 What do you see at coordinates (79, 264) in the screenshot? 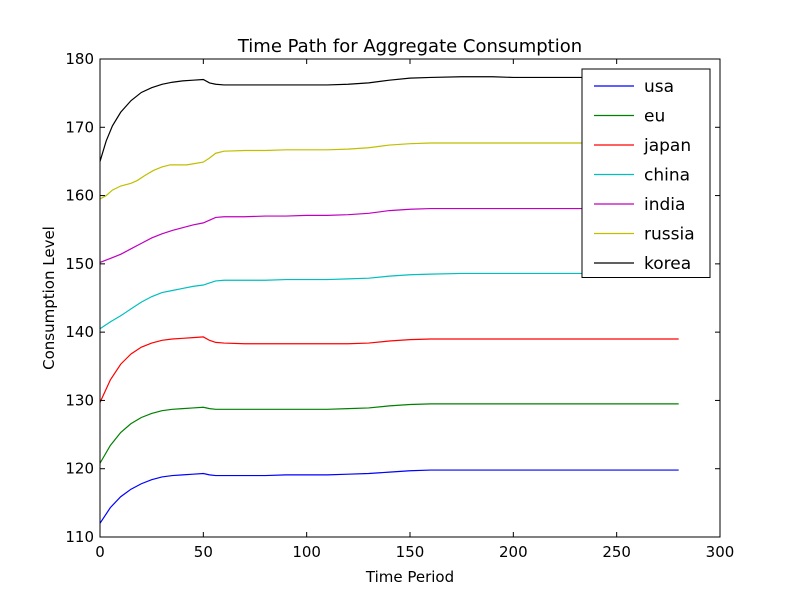
I see `y-tick-label: 150` at bounding box center [79, 264].